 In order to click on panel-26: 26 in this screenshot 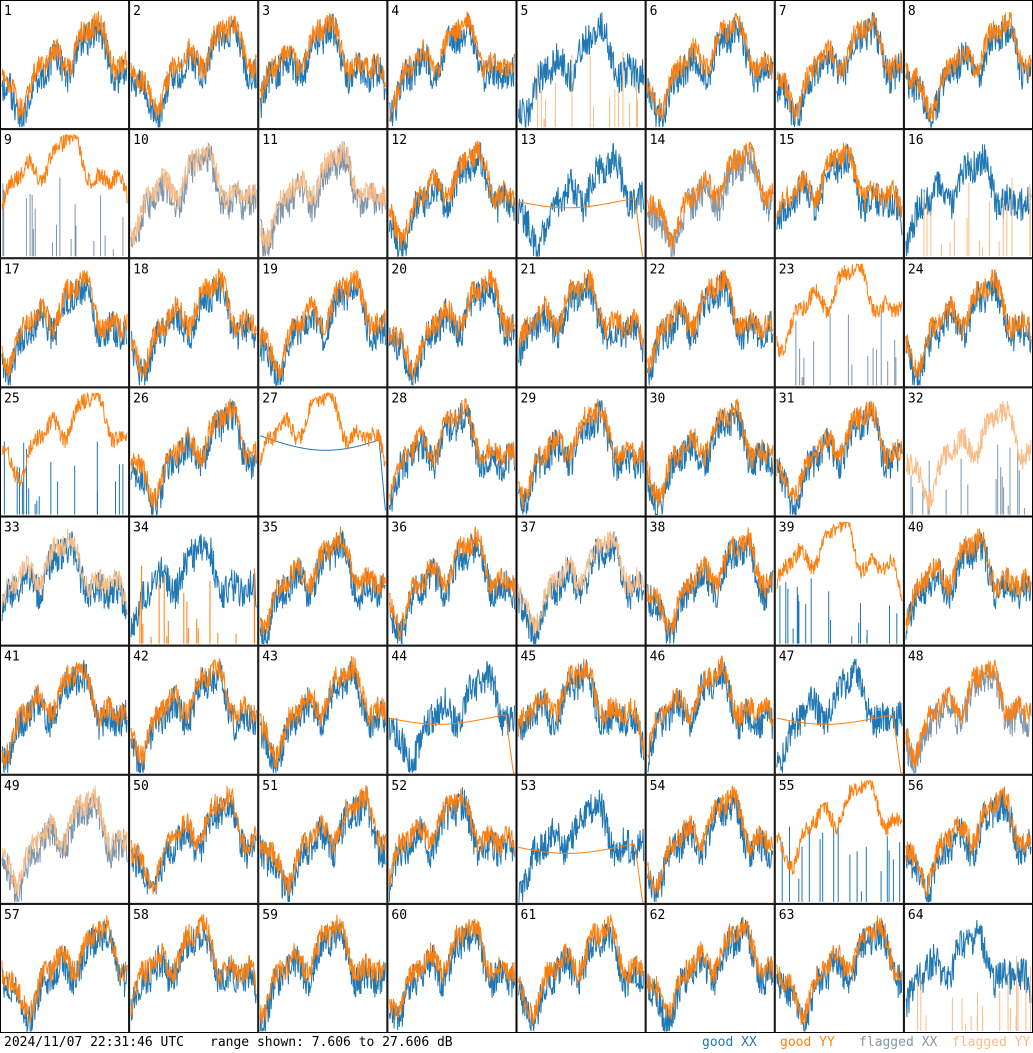, I will do `click(194, 452)`.